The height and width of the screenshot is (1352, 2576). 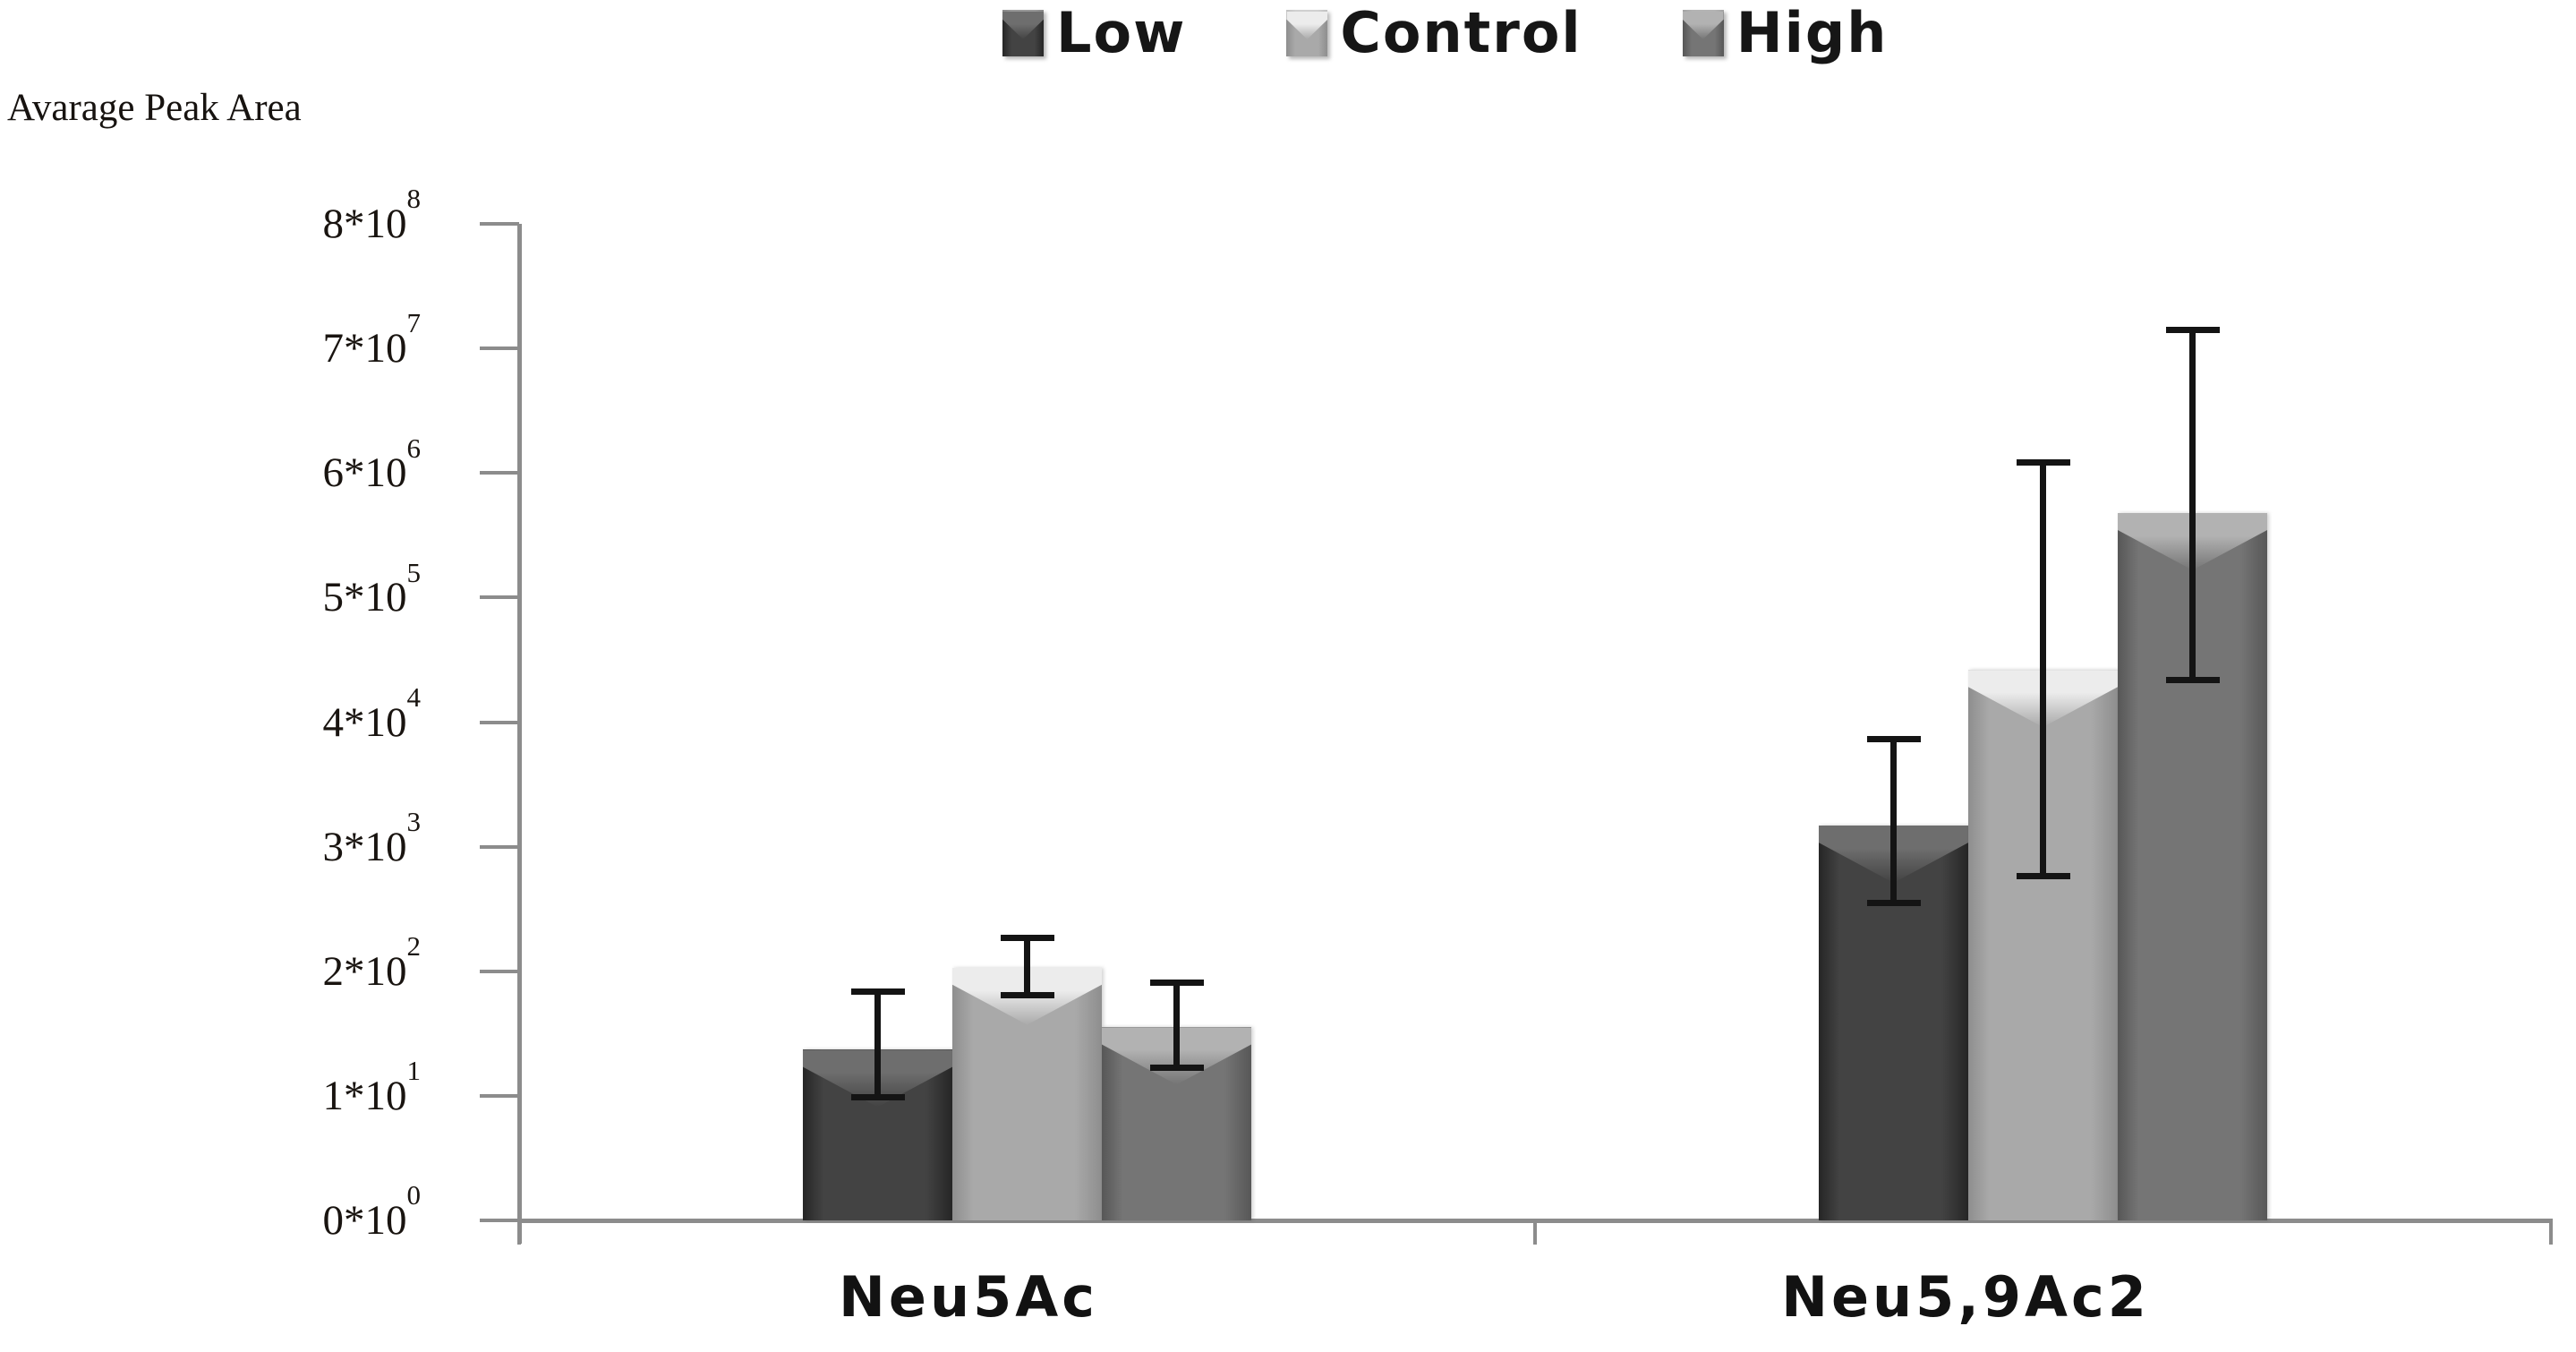 I want to click on legend: Low Control High, so click(x=1445, y=33).